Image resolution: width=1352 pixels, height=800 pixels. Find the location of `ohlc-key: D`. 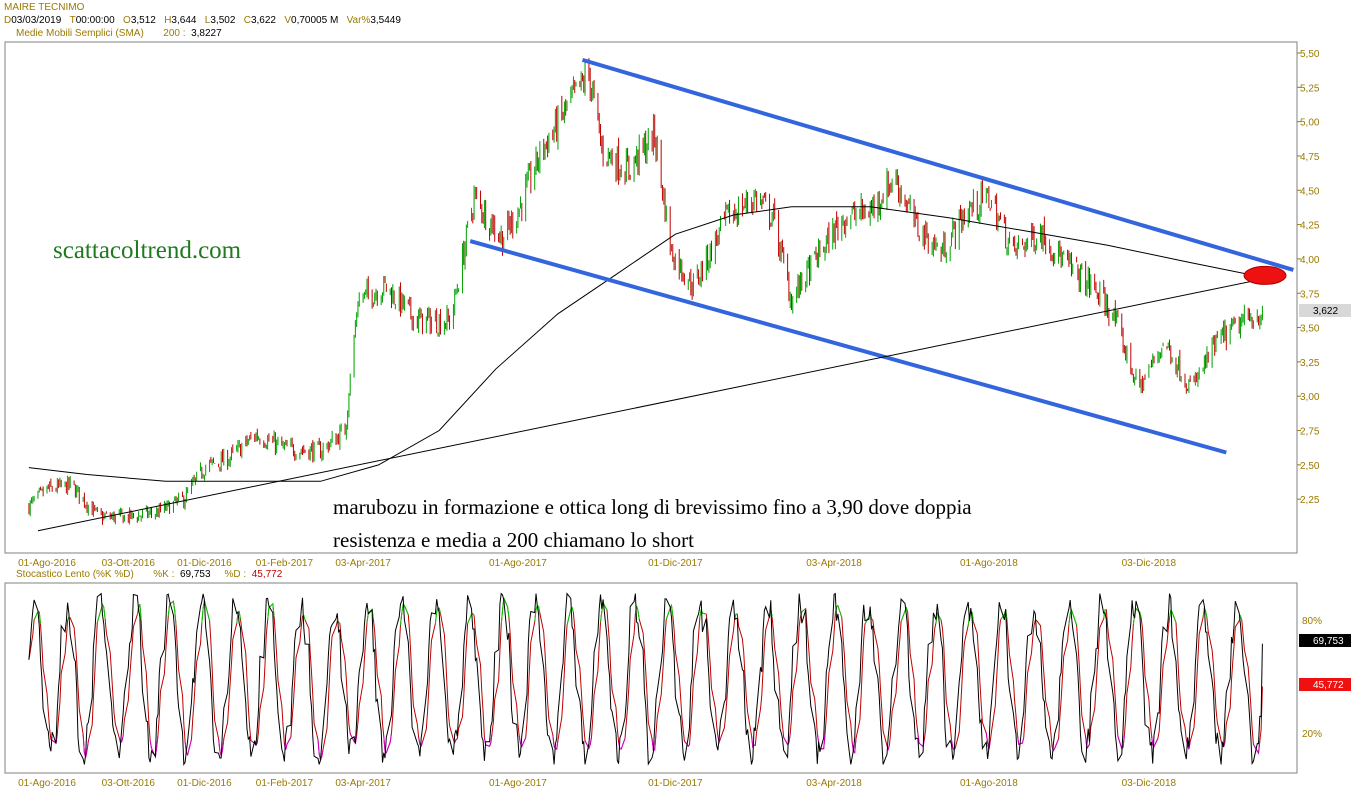

ohlc-key: D is located at coordinates (8, 20).